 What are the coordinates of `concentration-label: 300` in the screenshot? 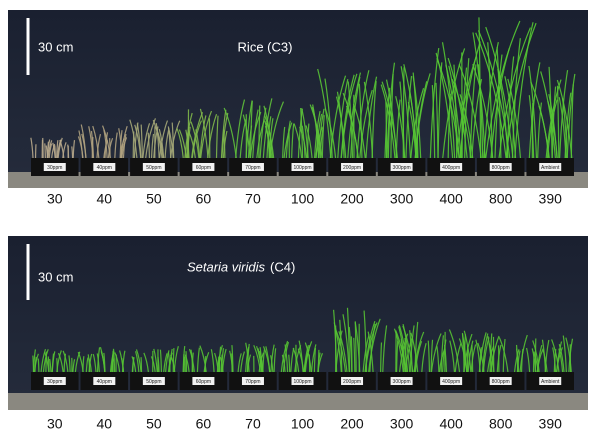 It's located at (402, 199).